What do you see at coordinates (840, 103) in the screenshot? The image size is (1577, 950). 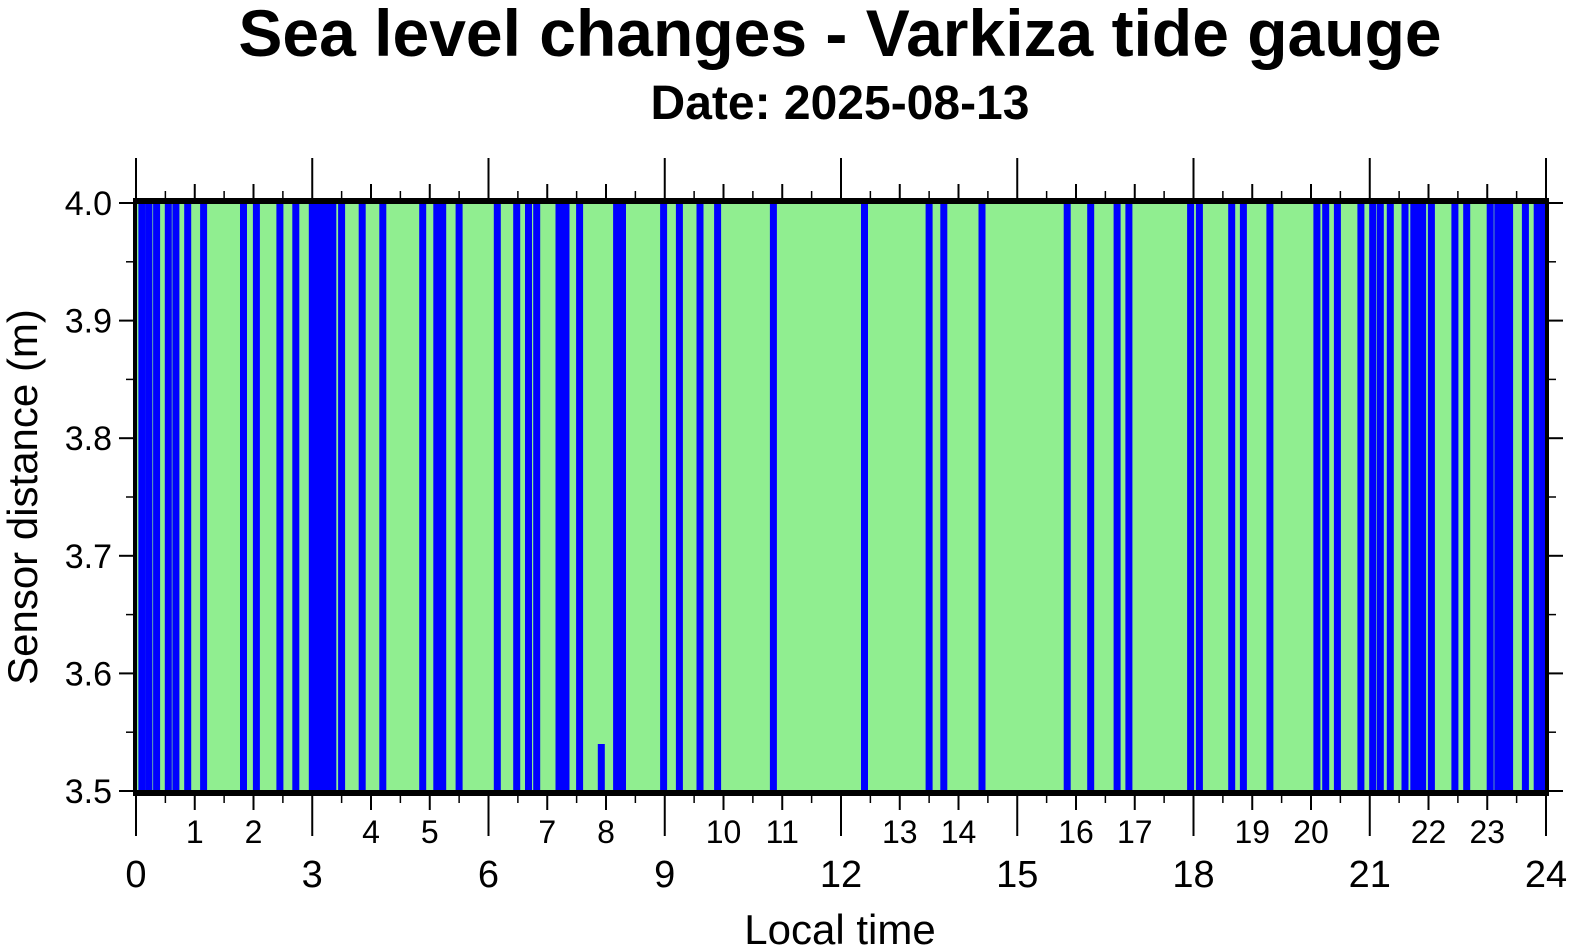 I see `chart-subtitle: Date: 2025-08-13` at bounding box center [840, 103].